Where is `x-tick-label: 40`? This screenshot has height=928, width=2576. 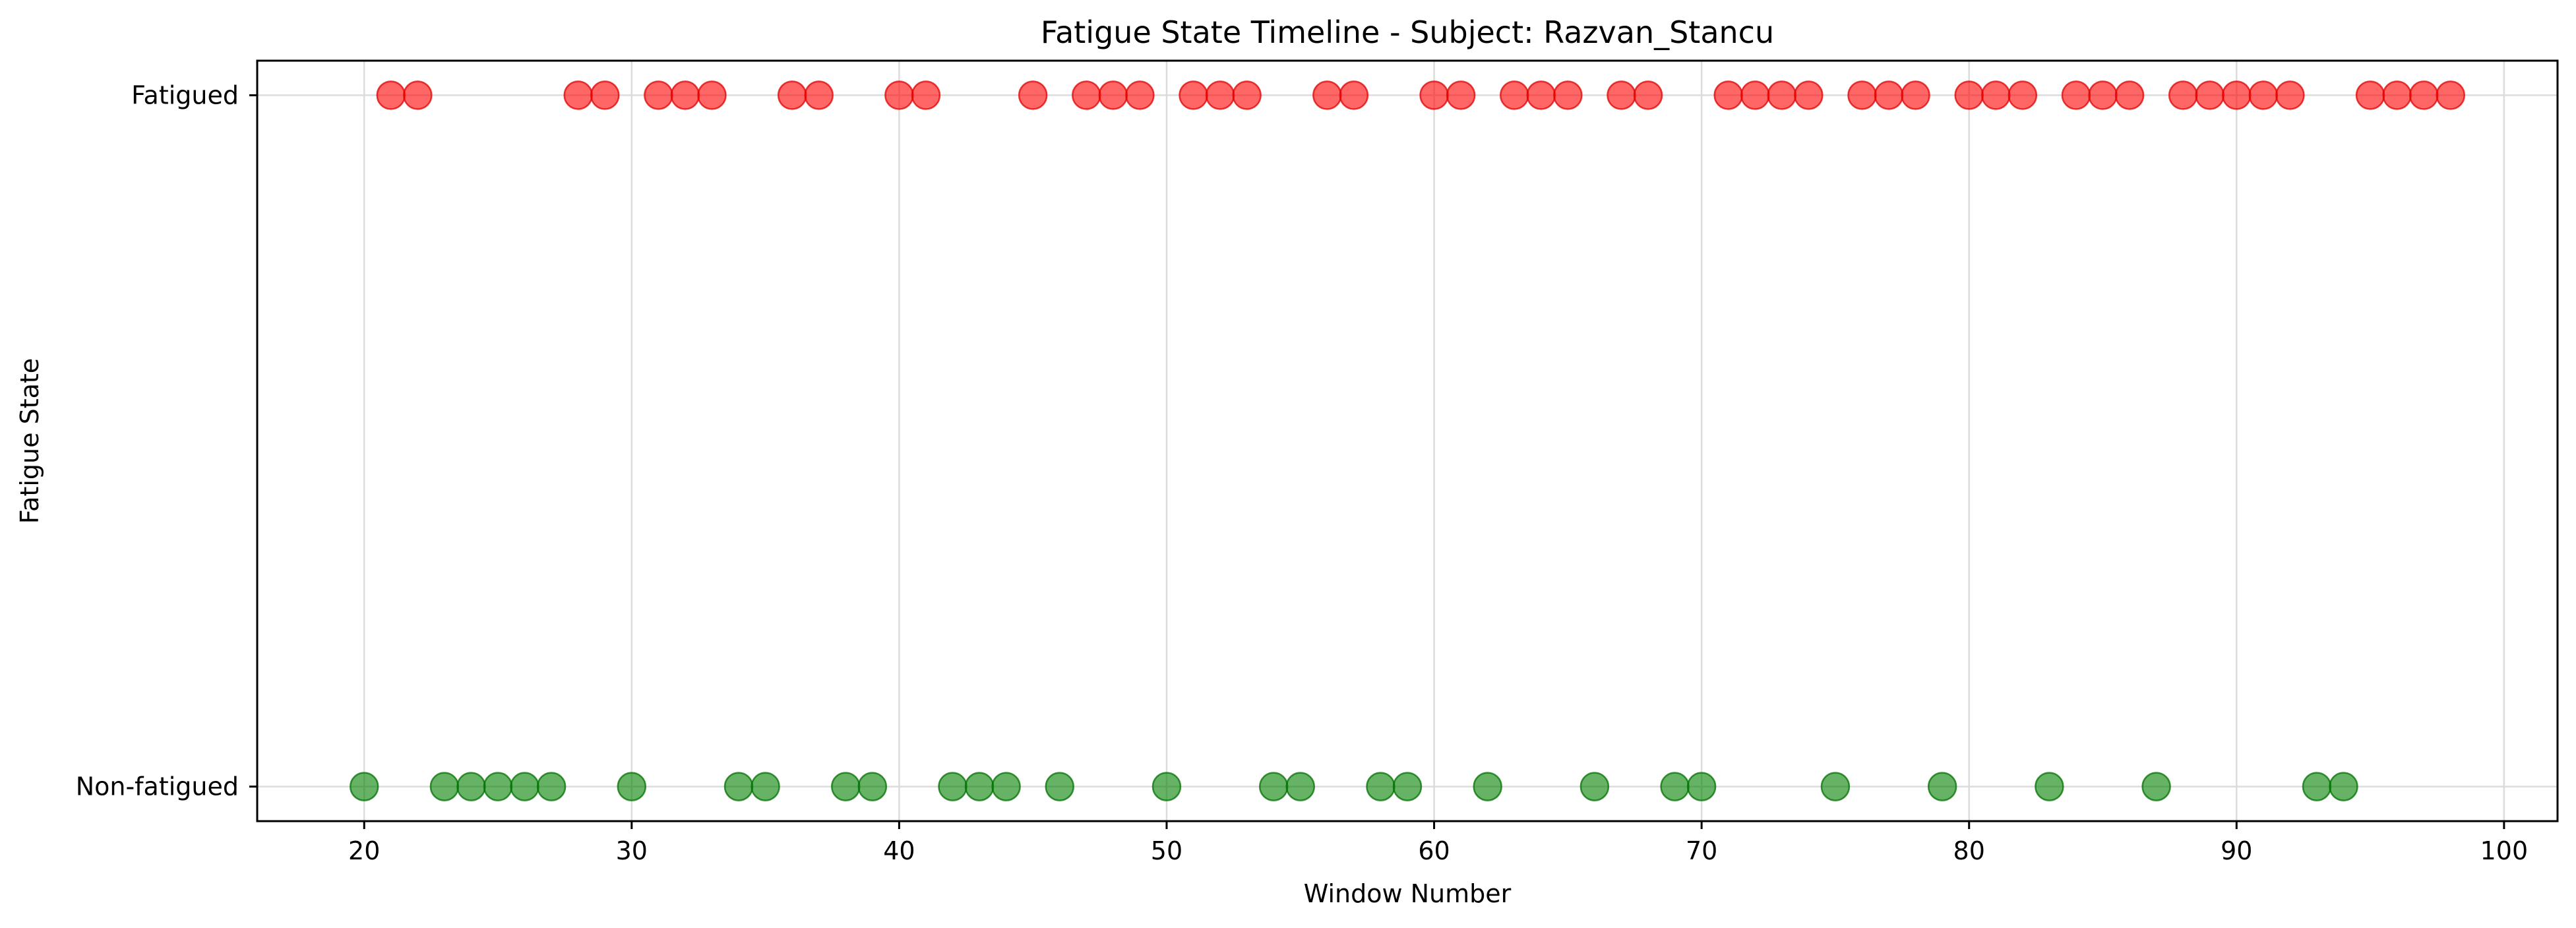 x-tick-label: 40 is located at coordinates (899, 850).